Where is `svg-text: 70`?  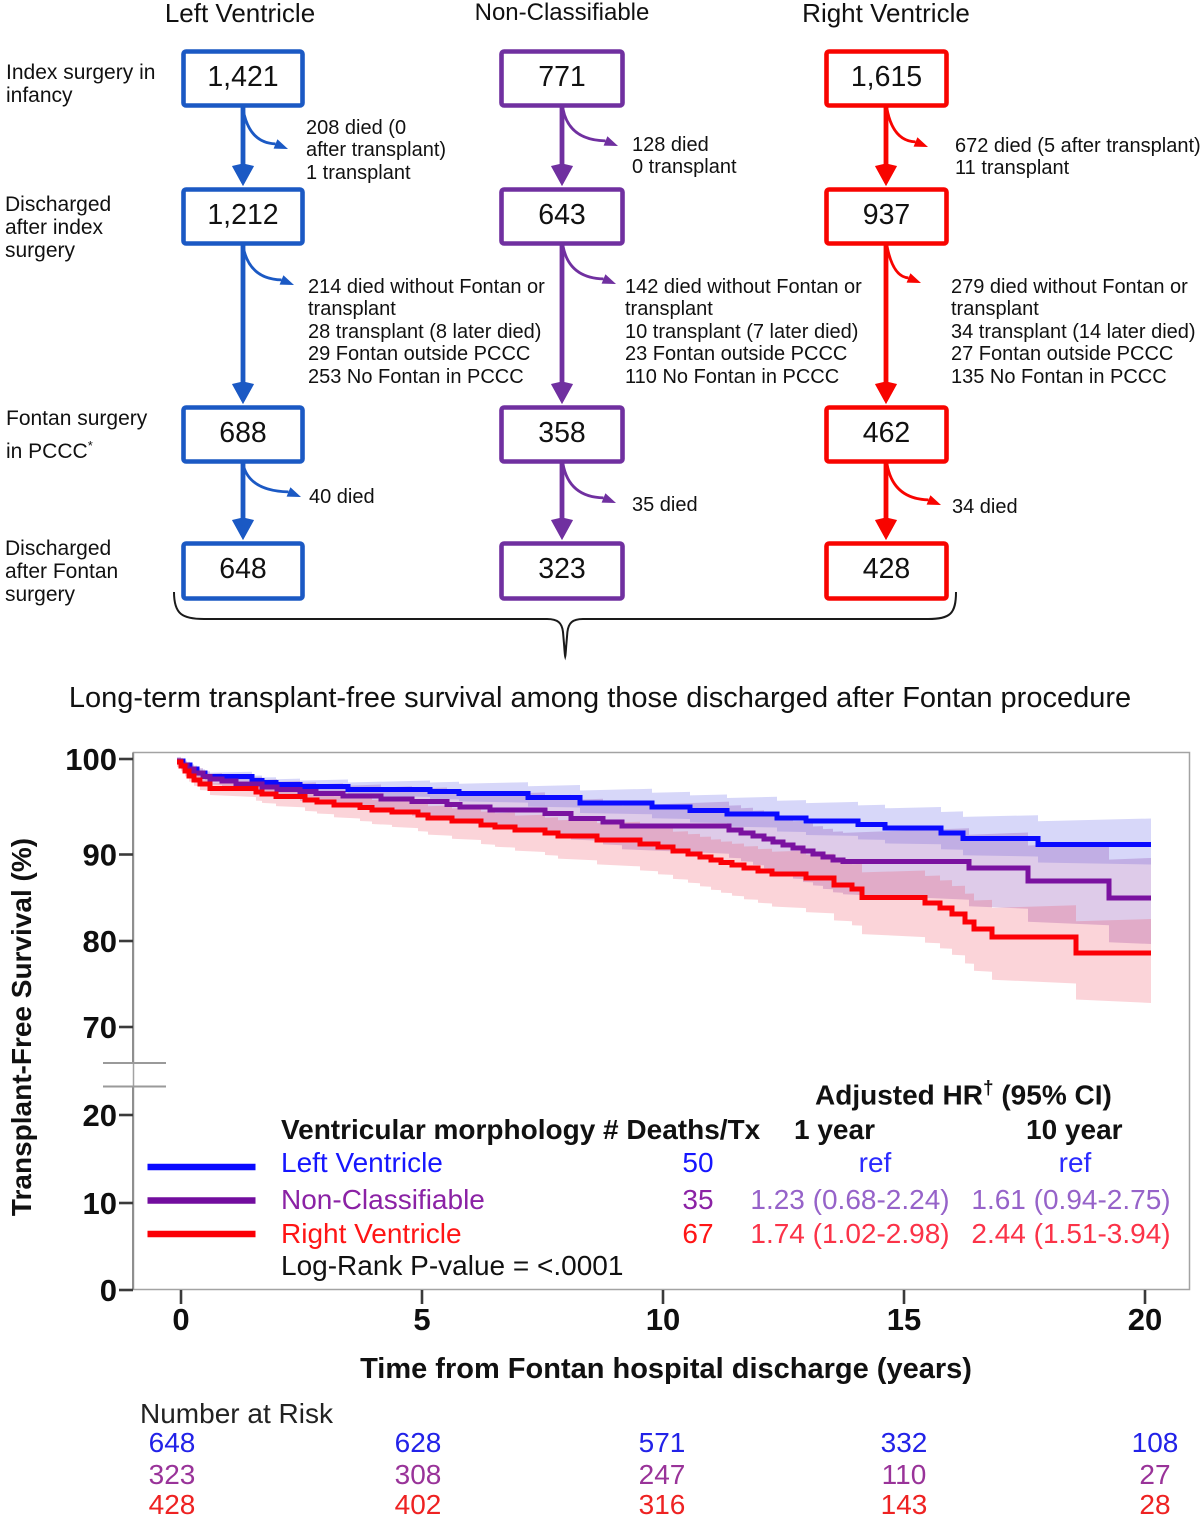
svg-text: 70 is located at coordinates (100, 1027).